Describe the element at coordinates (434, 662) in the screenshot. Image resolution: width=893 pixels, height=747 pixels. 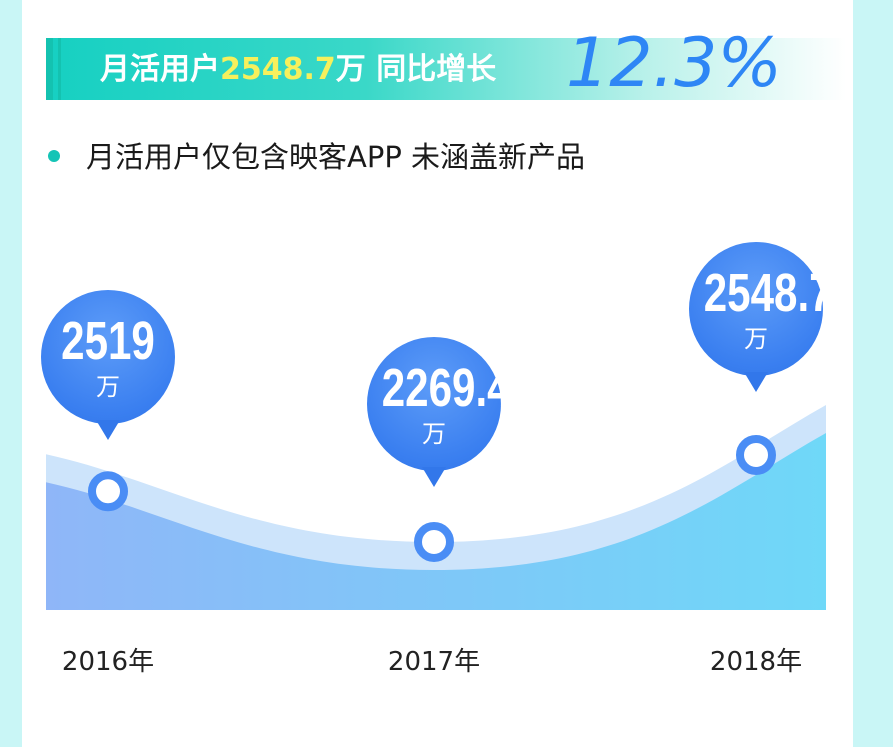
I see `x-tick-label: 2017年` at that location.